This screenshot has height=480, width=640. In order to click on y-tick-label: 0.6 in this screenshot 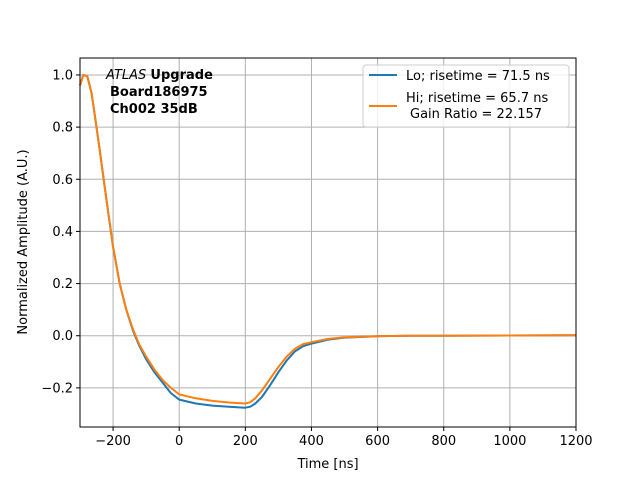, I will do `click(62, 180)`.